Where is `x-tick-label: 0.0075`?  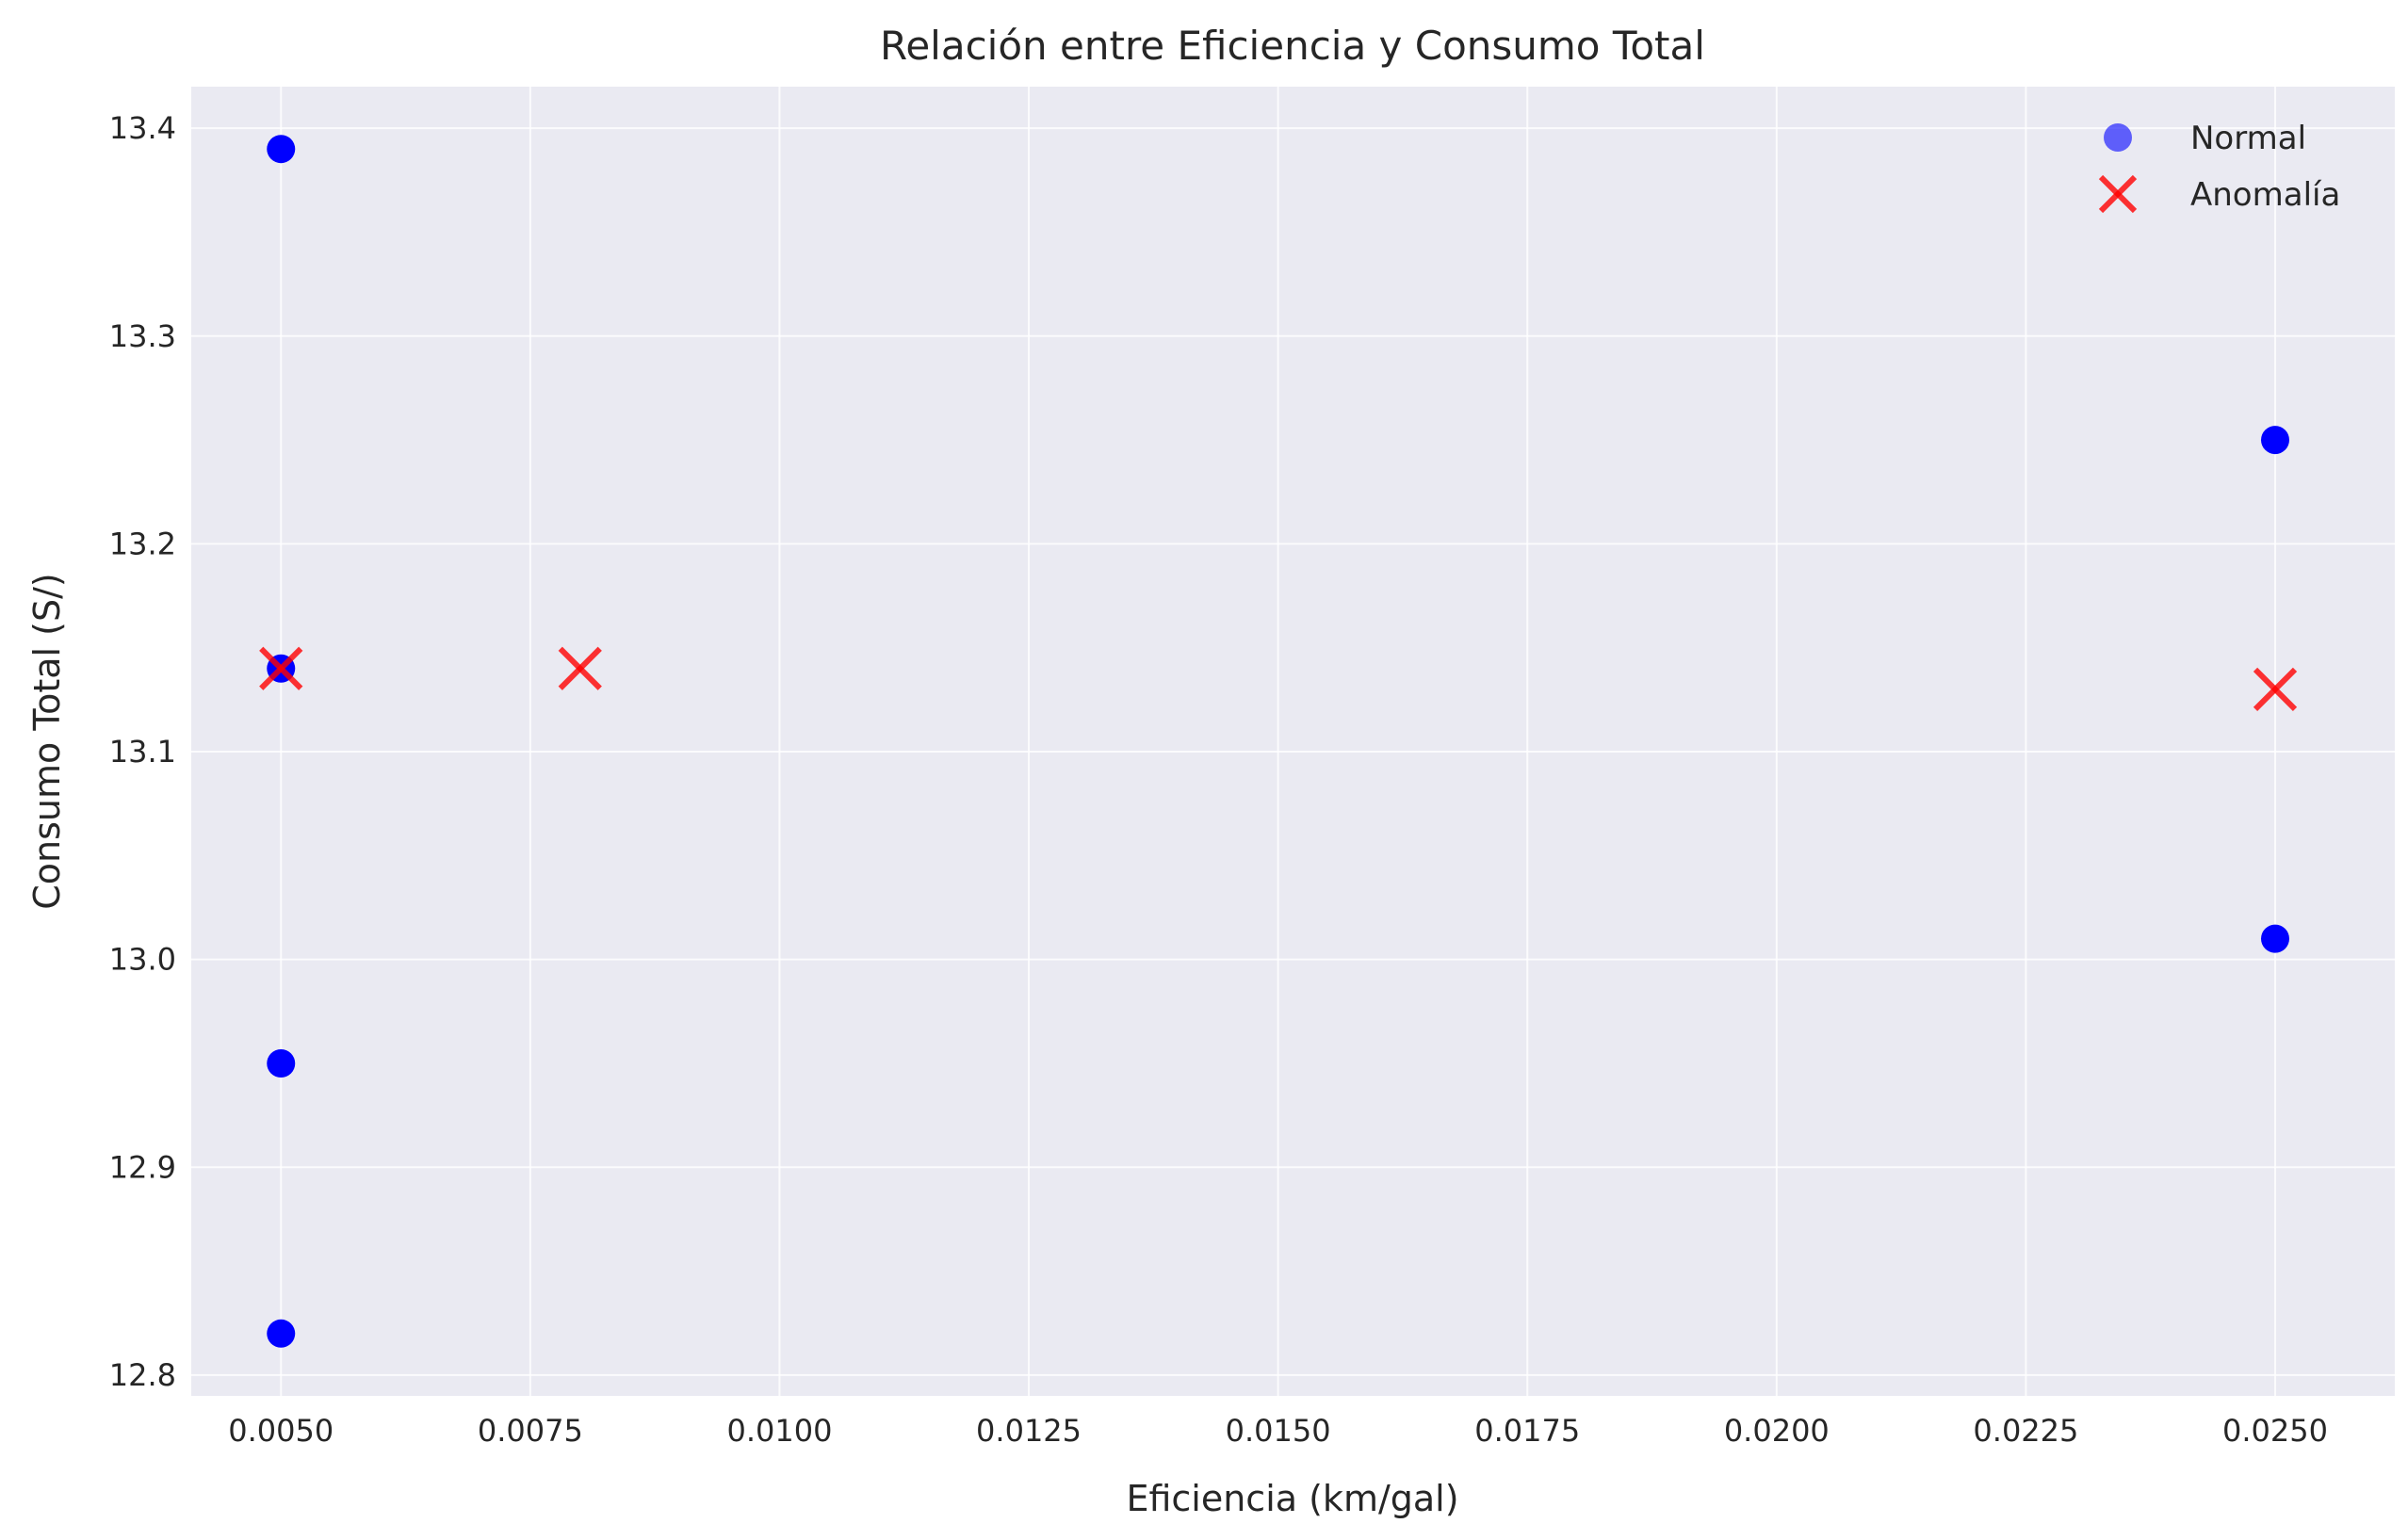 x-tick-label: 0.0075 is located at coordinates (531, 1431).